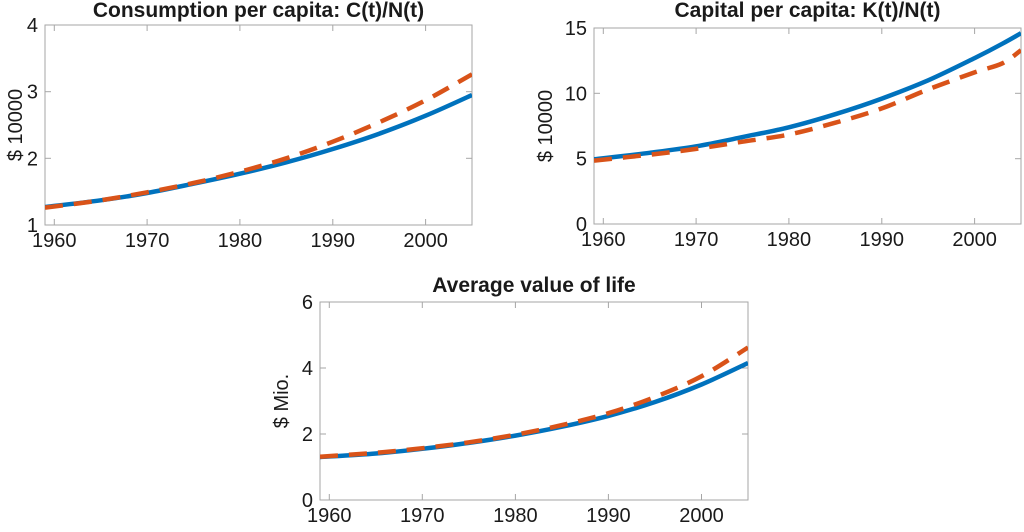  I want to click on value-of-life-dashed-red-line, so click(534, 402).